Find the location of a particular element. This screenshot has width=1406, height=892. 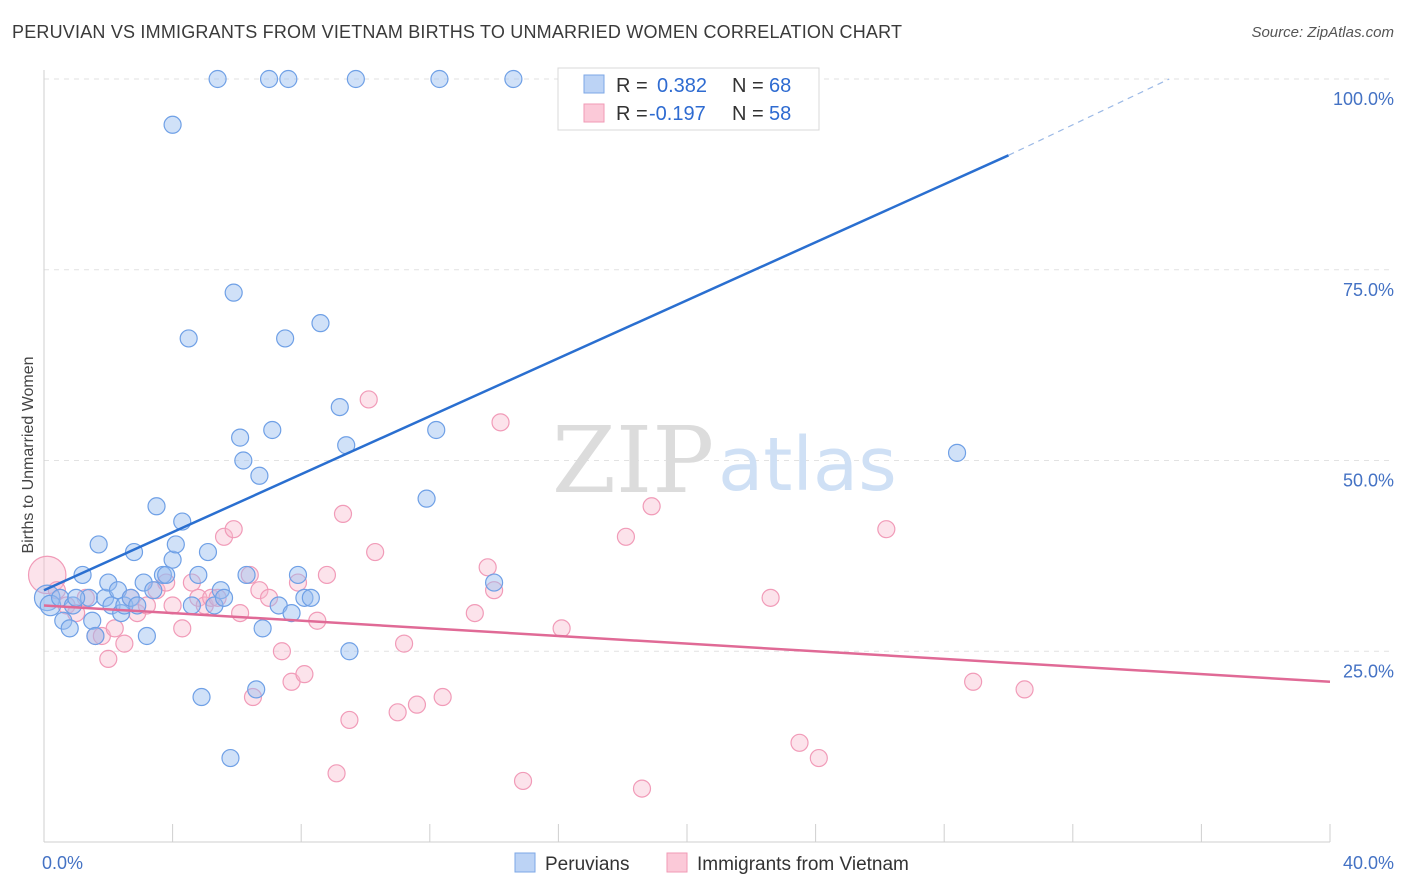

legend-swatch-peruvians is located at coordinates (594, 84).